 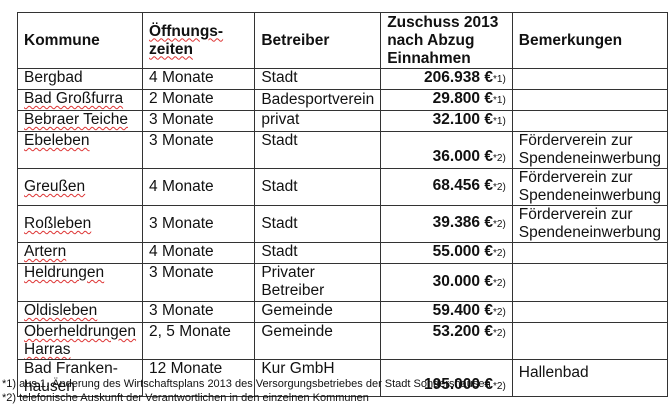 What do you see at coordinates (199, 378) in the screenshot?
I see `cell-zeiten: 12 Monate` at bounding box center [199, 378].